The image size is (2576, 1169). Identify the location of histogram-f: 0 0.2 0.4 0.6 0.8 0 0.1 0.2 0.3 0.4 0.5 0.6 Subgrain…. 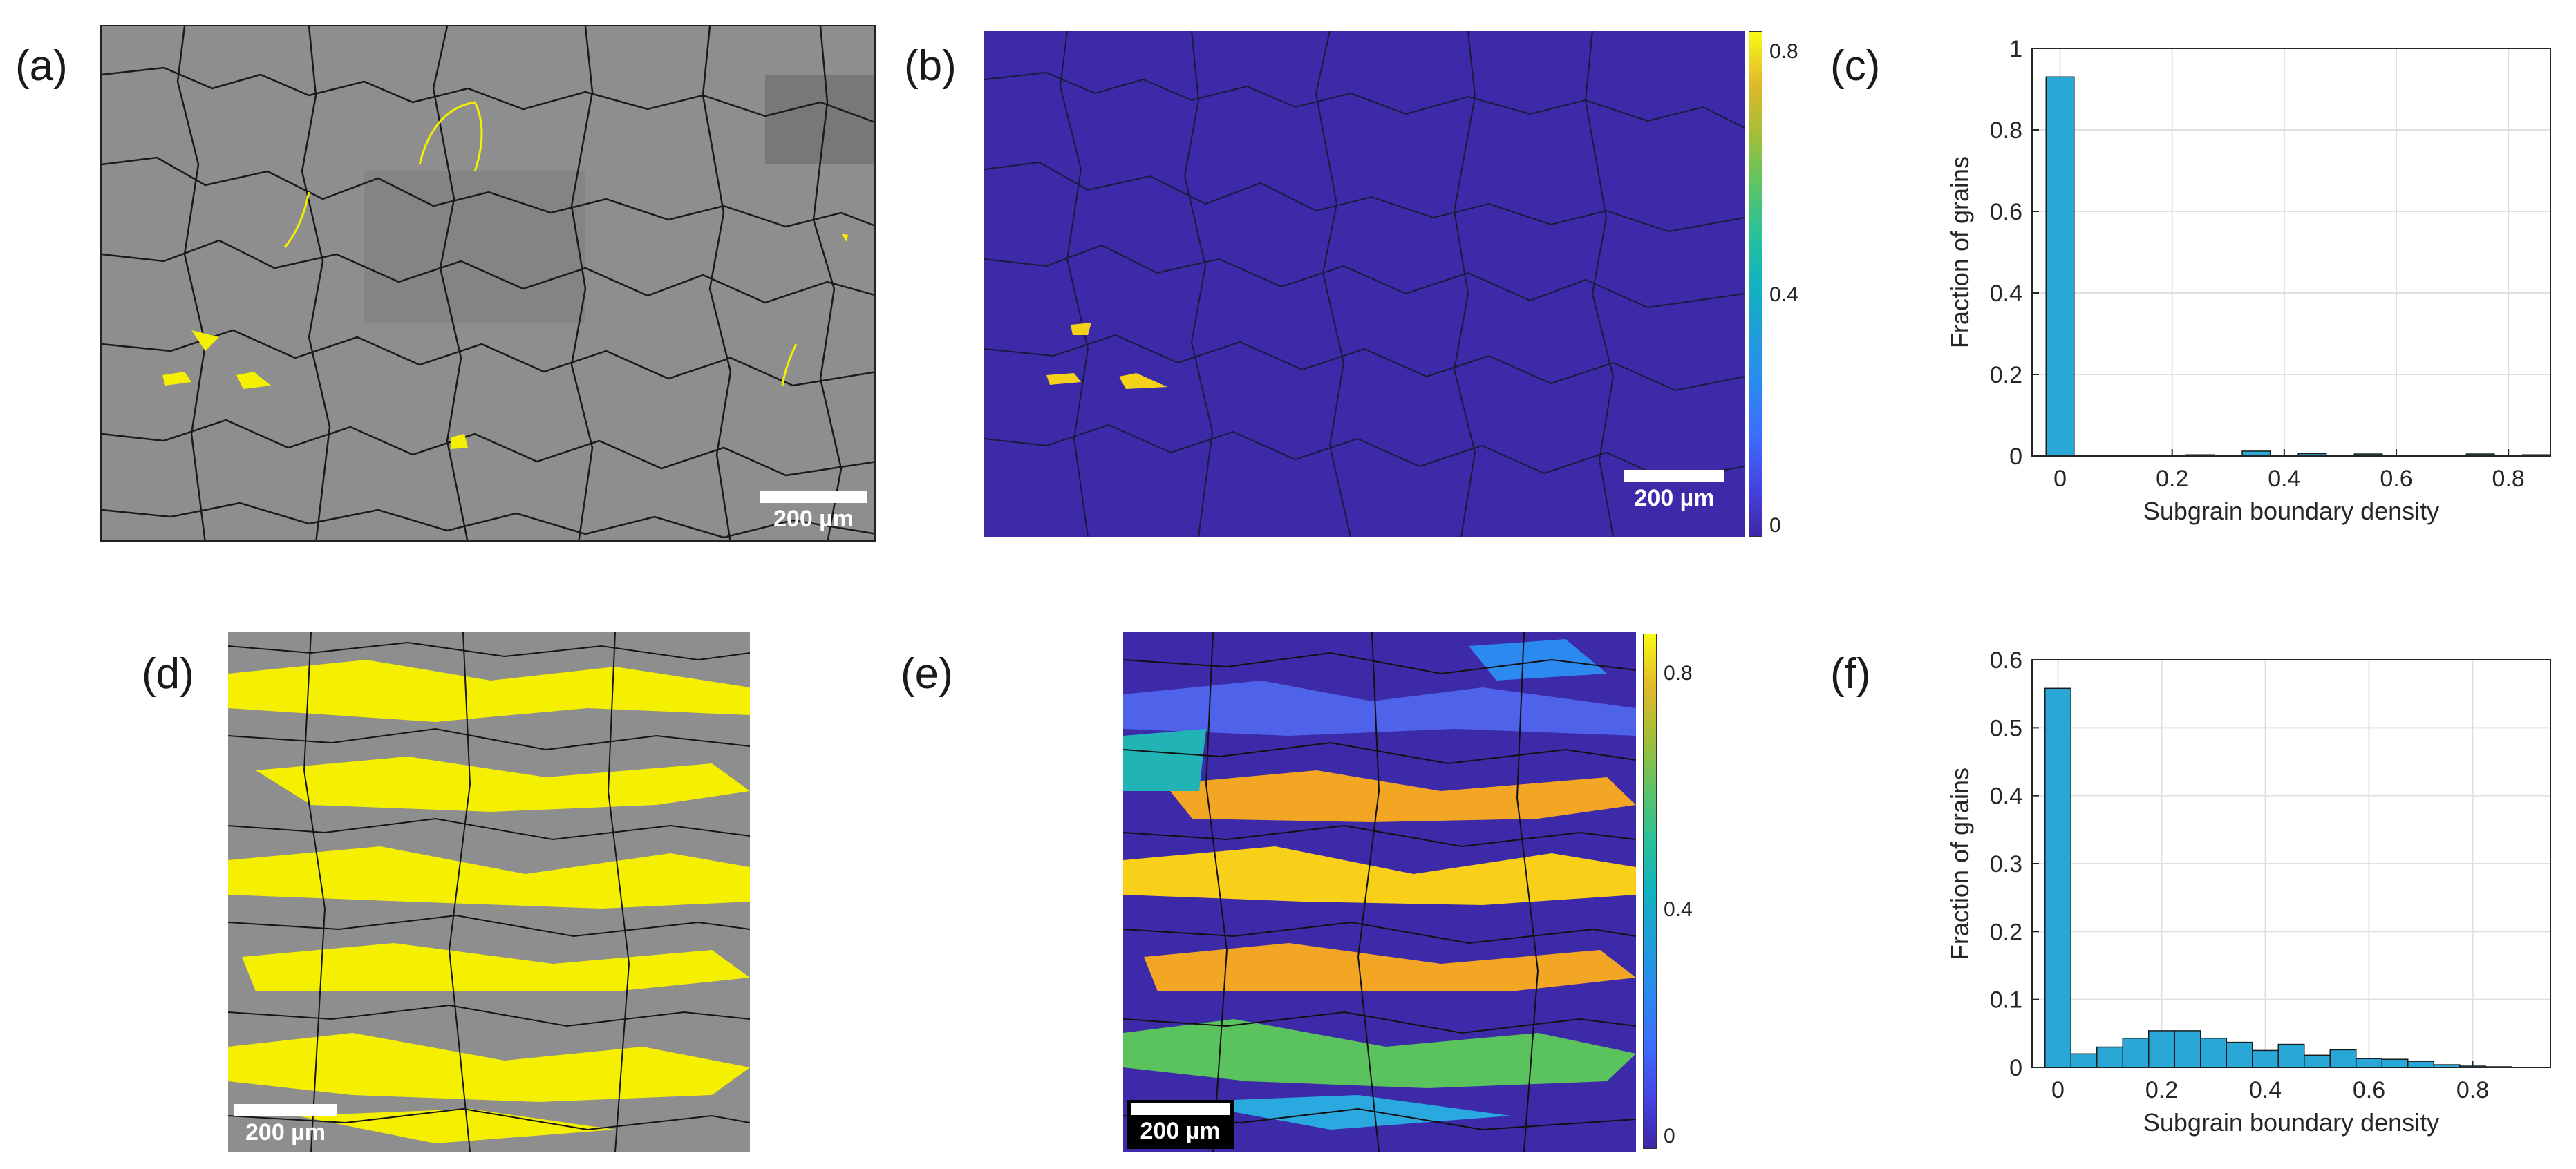
(2246, 894).